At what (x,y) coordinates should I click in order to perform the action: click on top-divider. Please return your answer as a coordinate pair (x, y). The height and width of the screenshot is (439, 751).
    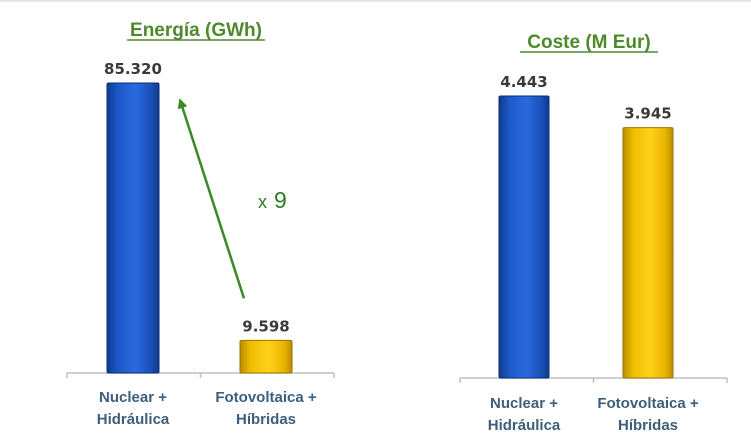
    Looking at the image, I should click on (375, 1).